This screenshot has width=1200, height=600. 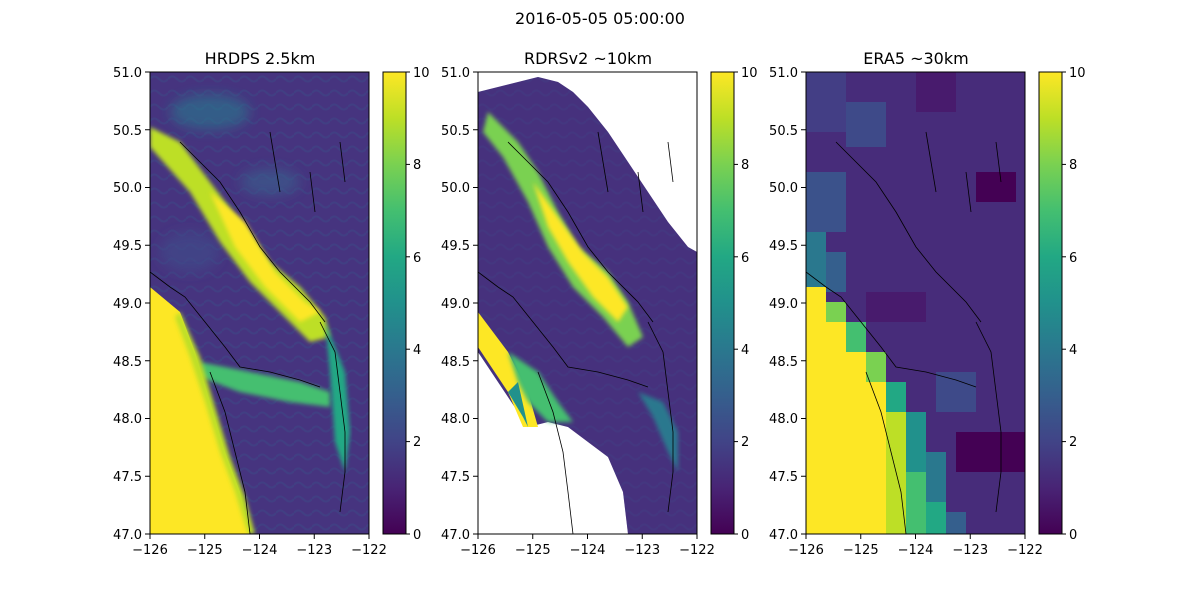 I want to click on panel-title: ERA5 ~30km, so click(x=915, y=58).